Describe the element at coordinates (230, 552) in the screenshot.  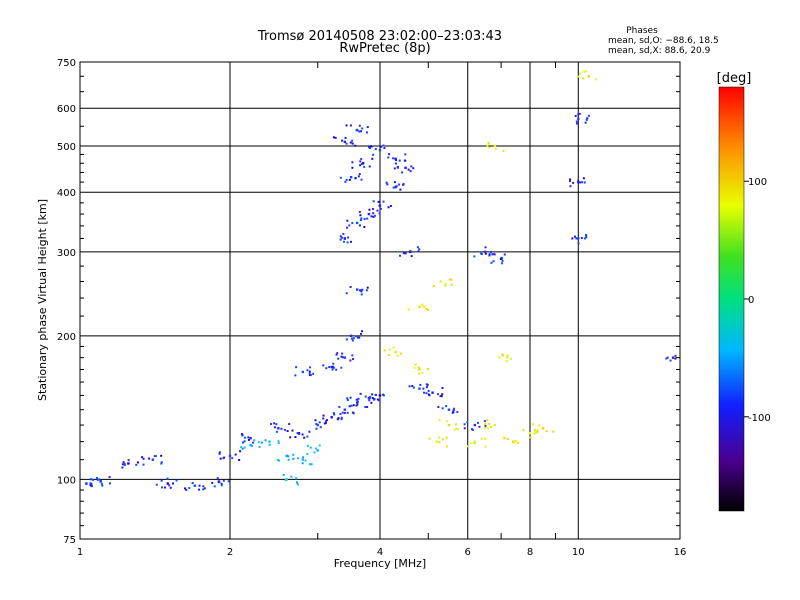
I see `x-tick-label: 2` at that location.